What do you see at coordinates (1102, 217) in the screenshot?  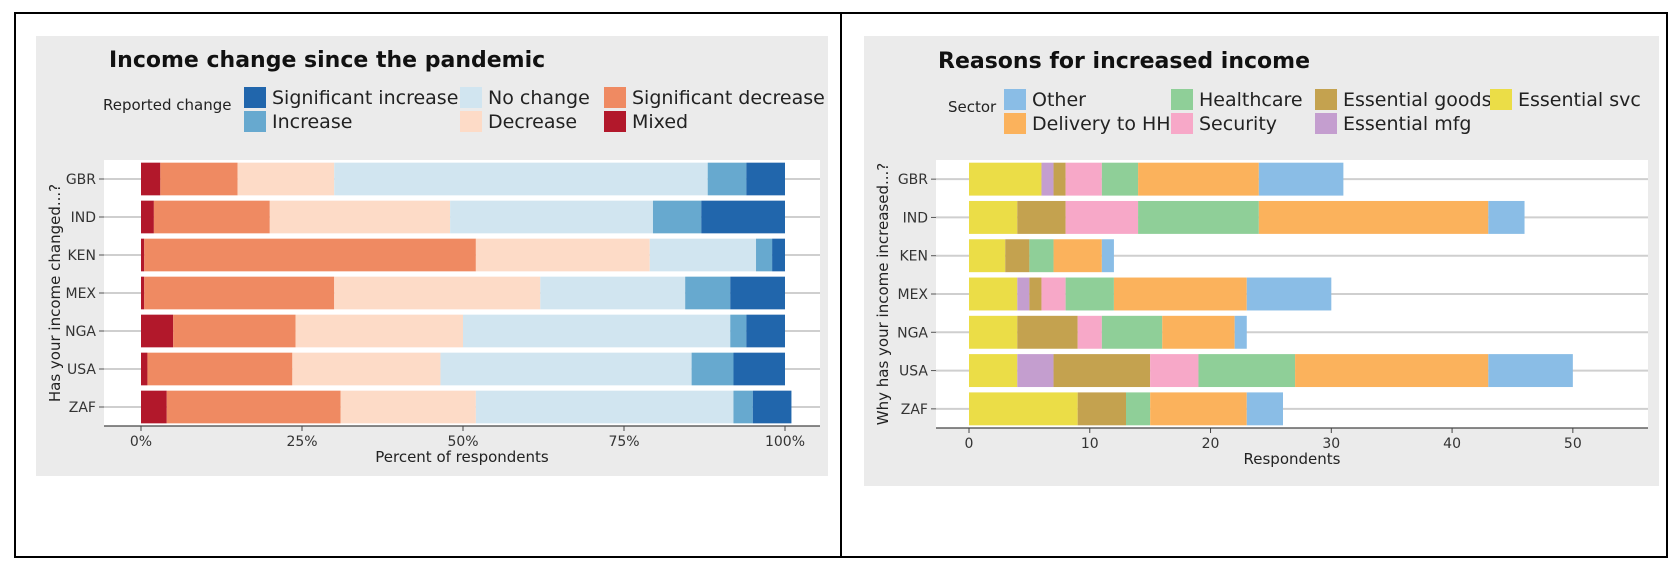 I see `bar-ind-security` at bounding box center [1102, 217].